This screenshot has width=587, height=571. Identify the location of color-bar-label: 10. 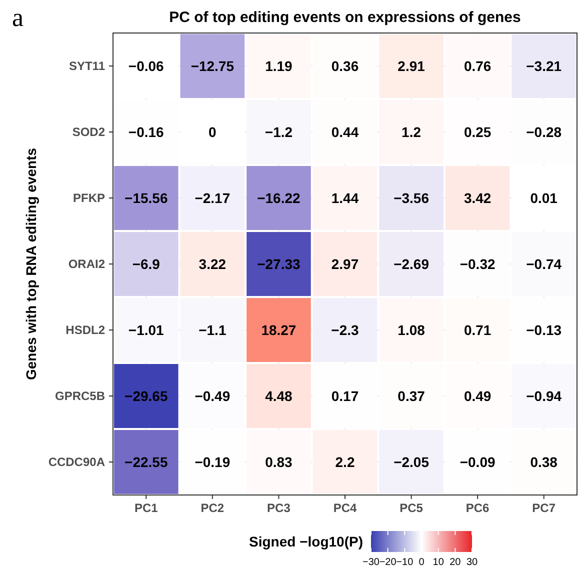
(438, 562).